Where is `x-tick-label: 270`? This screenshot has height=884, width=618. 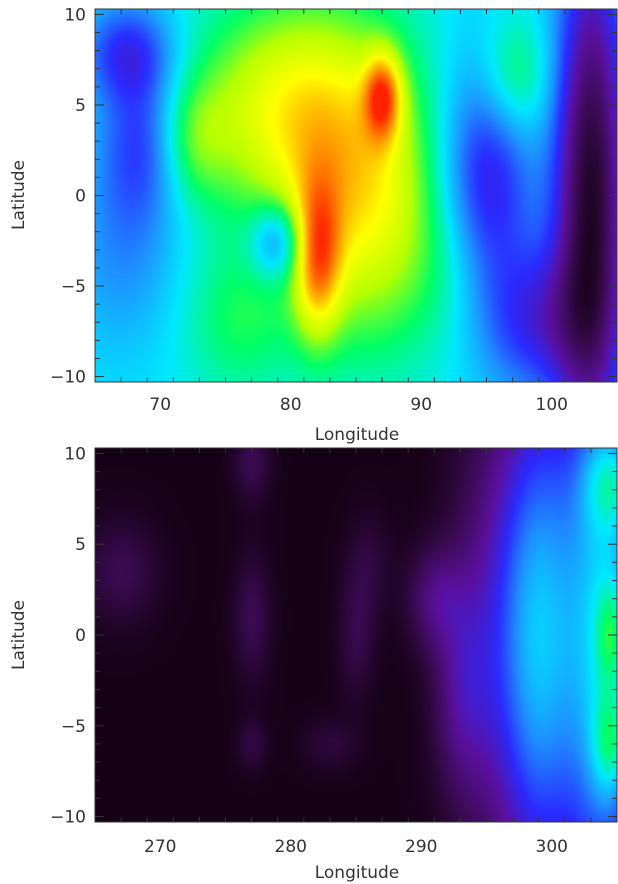 x-tick-label: 270 is located at coordinates (160, 847).